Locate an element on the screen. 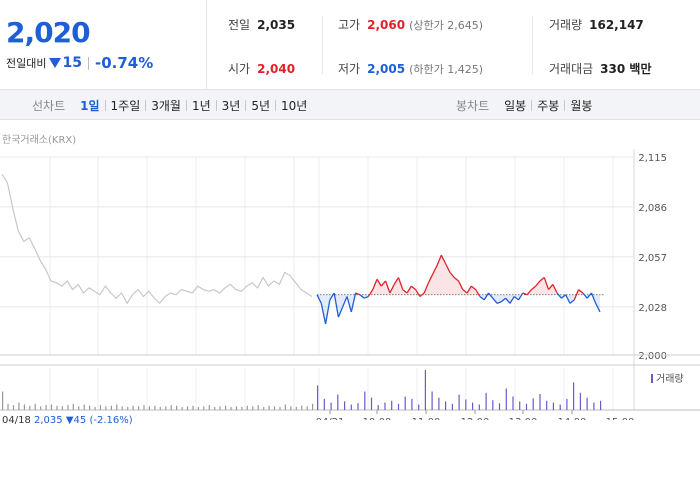  period-3y-button: 3년 is located at coordinates (231, 105).